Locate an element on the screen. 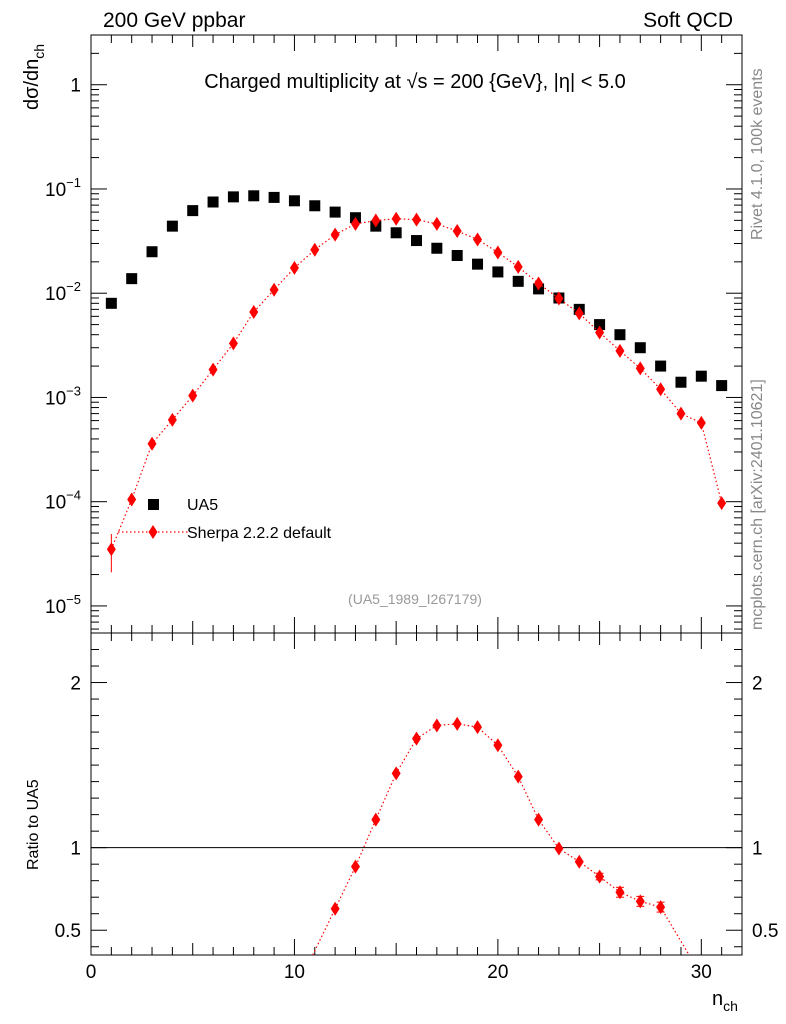 The height and width of the screenshot is (1024, 786). x-tick-label: 20 is located at coordinates (497, 972).